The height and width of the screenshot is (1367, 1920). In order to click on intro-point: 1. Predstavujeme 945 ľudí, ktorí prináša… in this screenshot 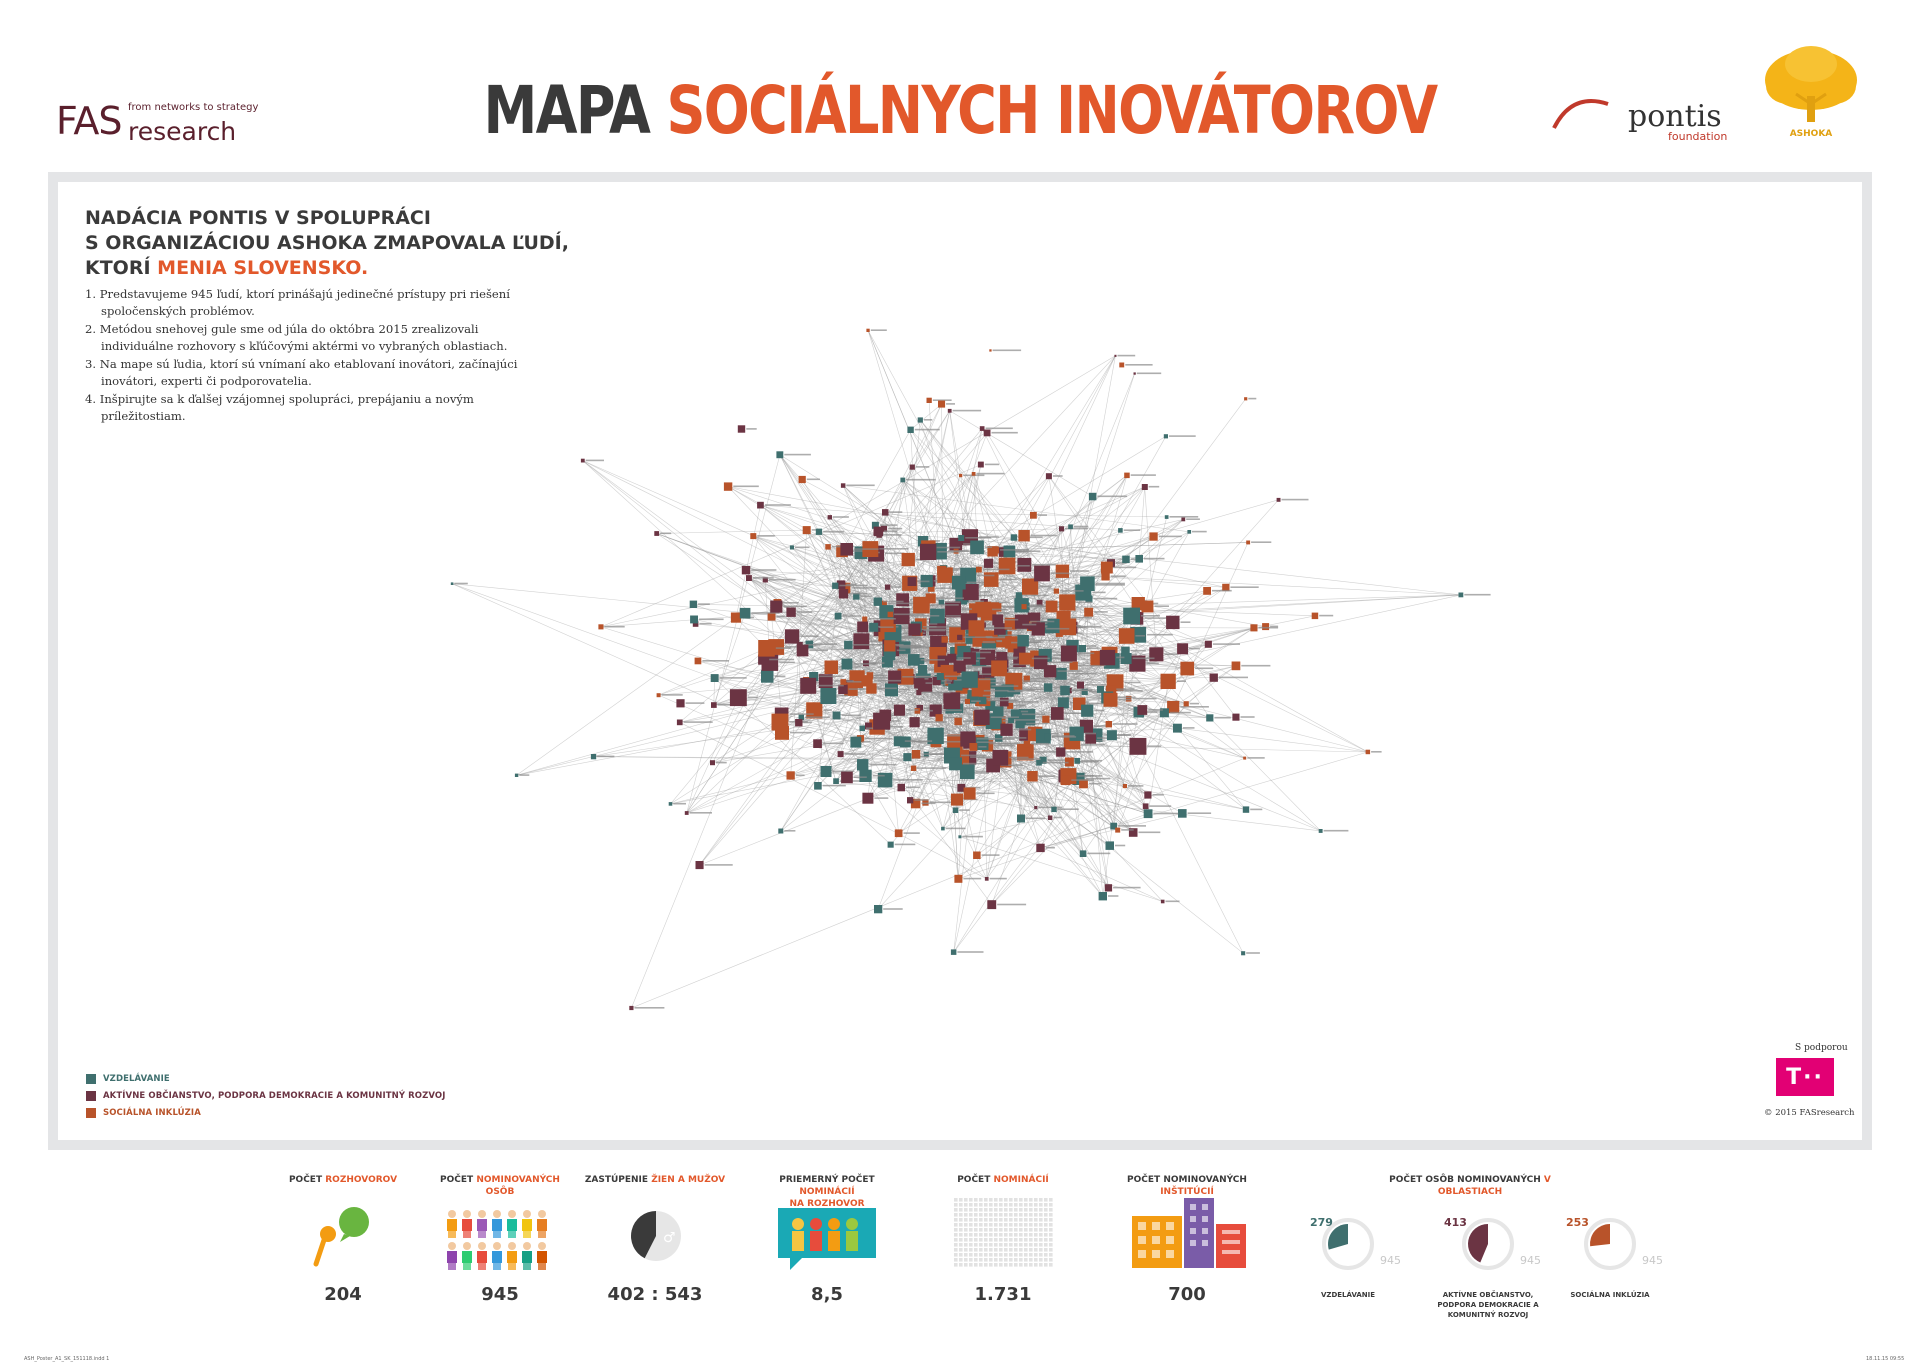, I will do `click(297, 302)`.